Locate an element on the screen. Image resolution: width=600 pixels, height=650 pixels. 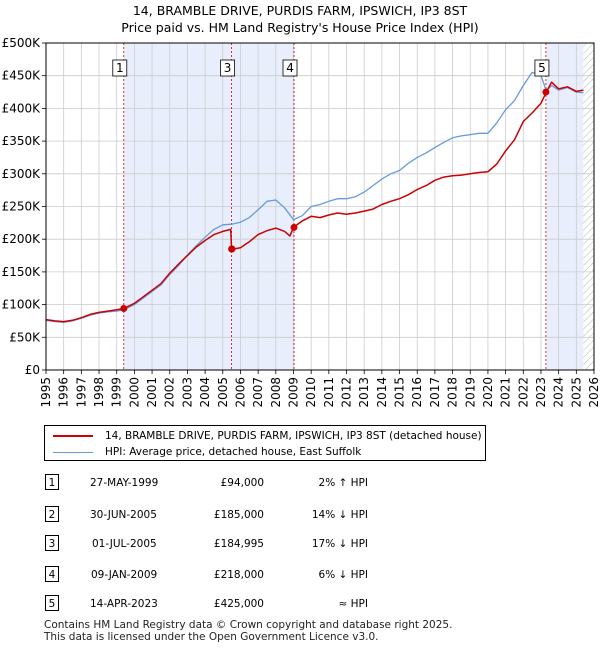
sale-row: 2 30-JUN-2005 £185,000 14% ↓ HPI is located at coordinates (244, 515).